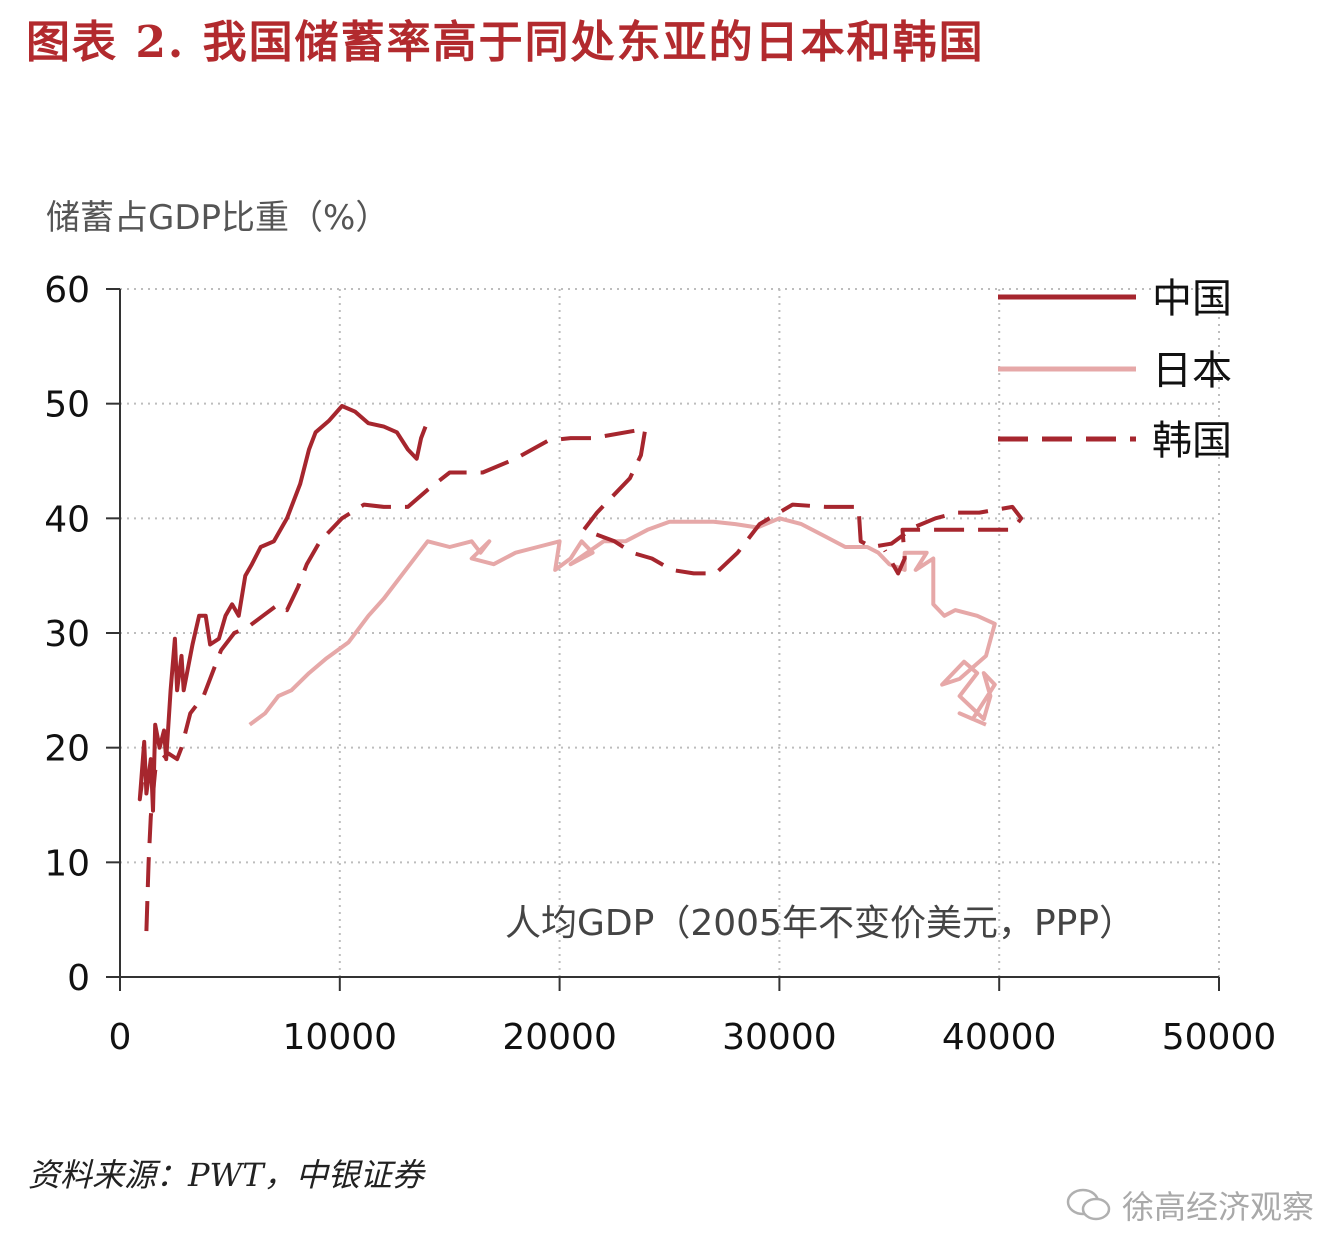 The width and height of the screenshot is (1336, 1250). What do you see at coordinates (1192, 441) in the screenshot?
I see `legend-label-2: 韩国` at bounding box center [1192, 441].